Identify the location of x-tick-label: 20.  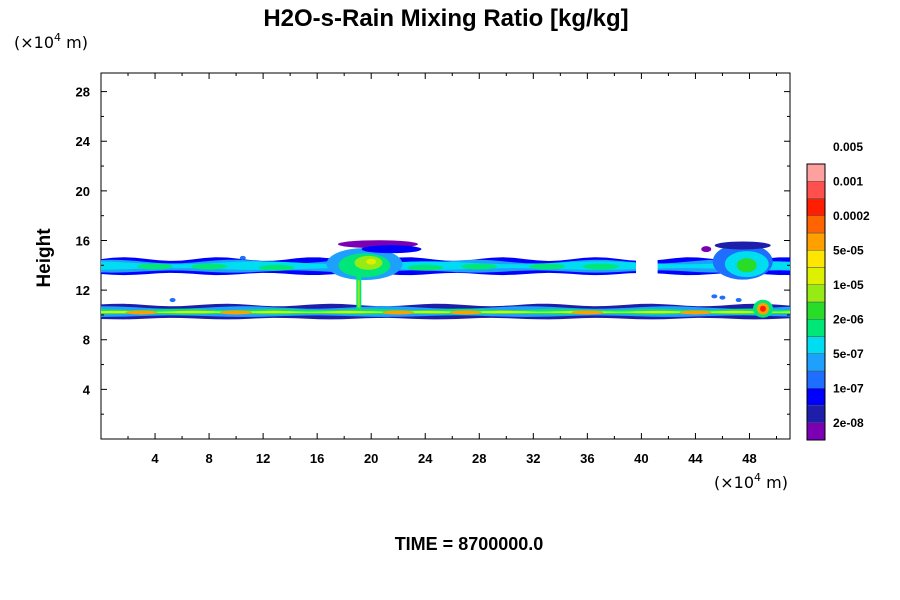
(371, 458).